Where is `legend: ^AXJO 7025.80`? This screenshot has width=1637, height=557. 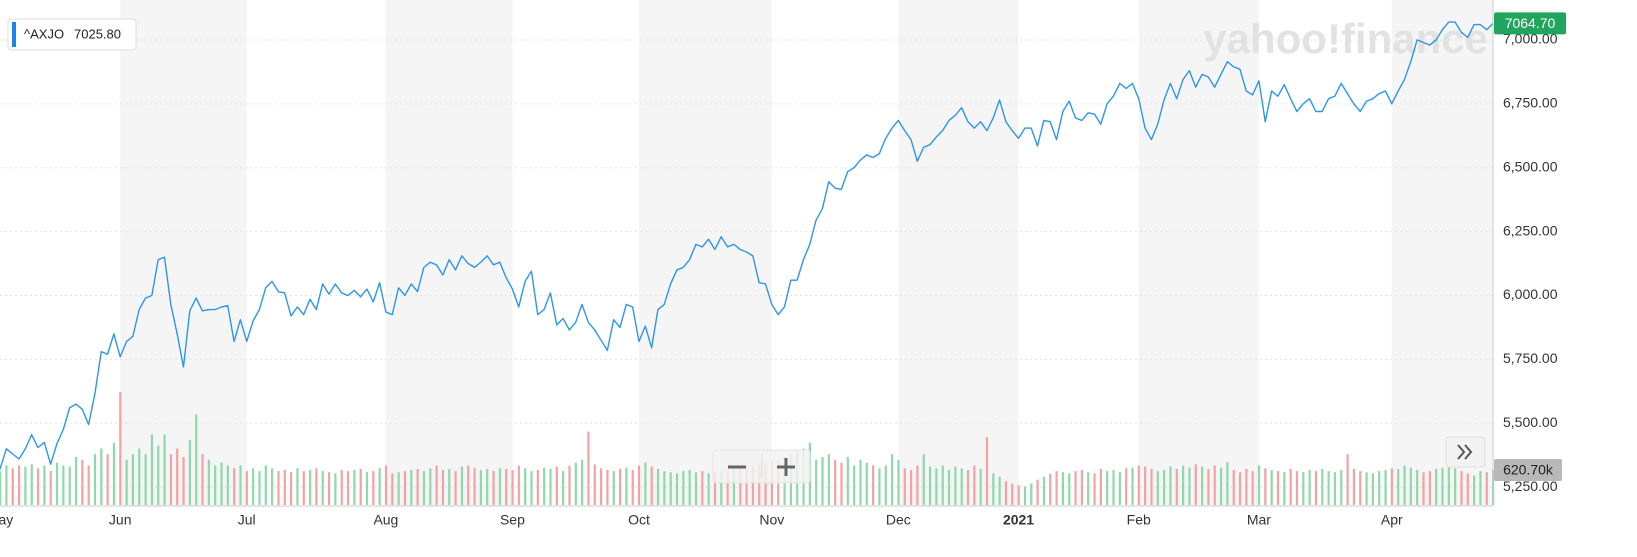 legend: ^AXJO 7025.80 is located at coordinates (72, 34).